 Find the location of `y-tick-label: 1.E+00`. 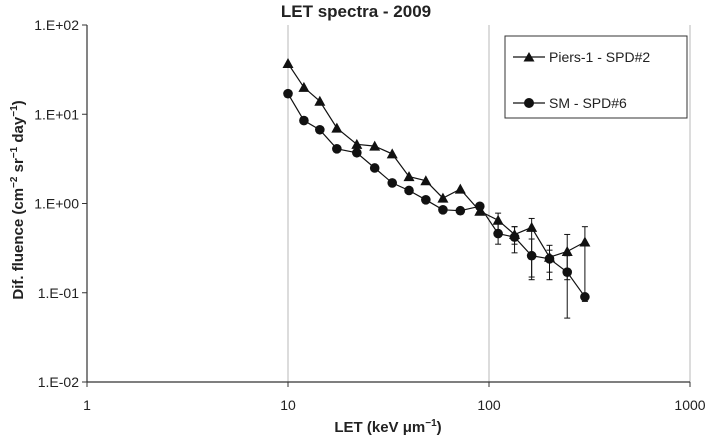

y-tick-label: 1.E+00 is located at coordinates (56, 204).